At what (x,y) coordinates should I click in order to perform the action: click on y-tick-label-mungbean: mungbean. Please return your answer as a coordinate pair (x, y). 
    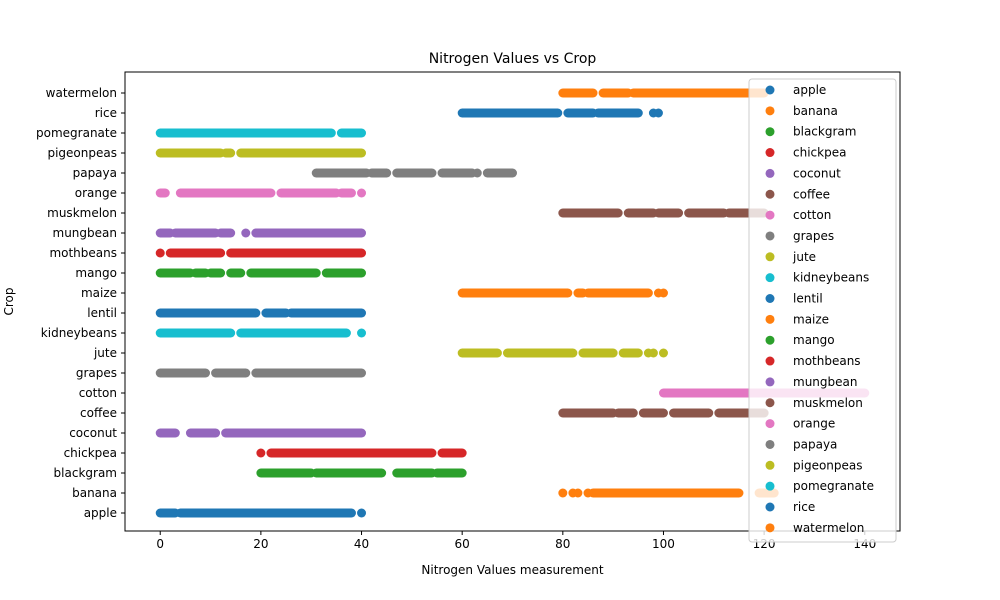
    Looking at the image, I should click on (85, 233).